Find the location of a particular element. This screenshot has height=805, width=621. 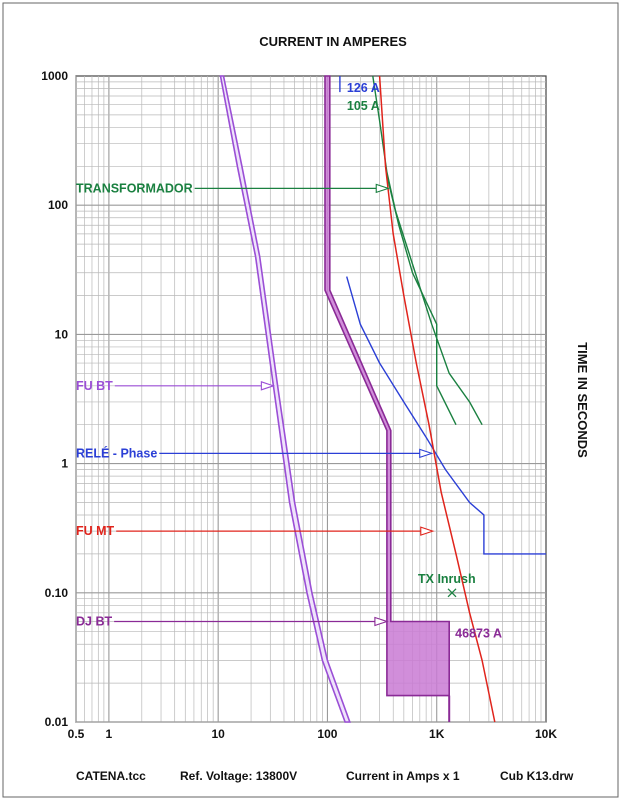

dj-bt-pickup-label: 46873 A is located at coordinates (478, 633).